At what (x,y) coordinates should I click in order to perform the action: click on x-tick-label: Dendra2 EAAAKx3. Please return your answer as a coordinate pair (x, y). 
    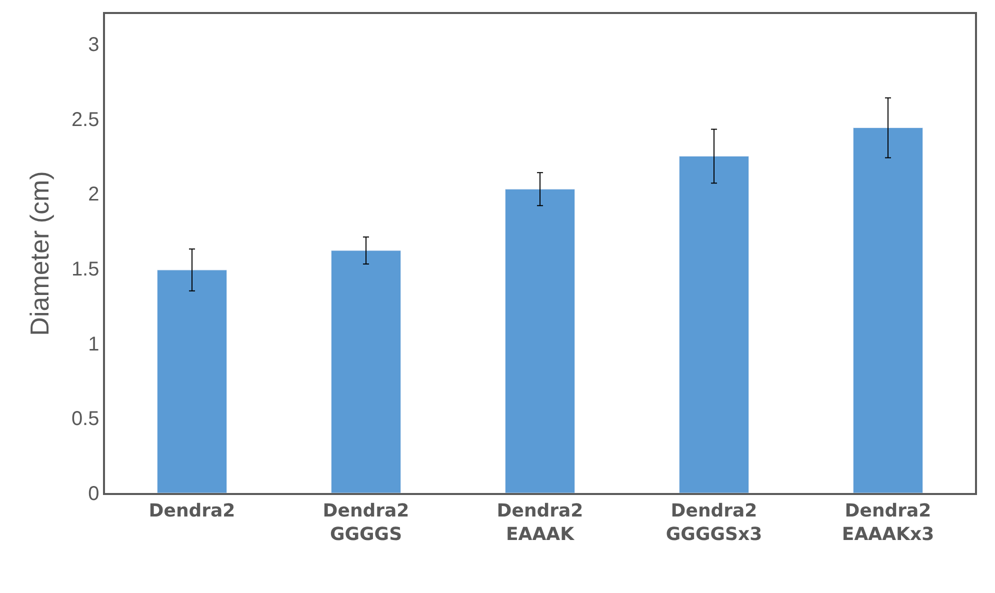
    Looking at the image, I should click on (888, 522).